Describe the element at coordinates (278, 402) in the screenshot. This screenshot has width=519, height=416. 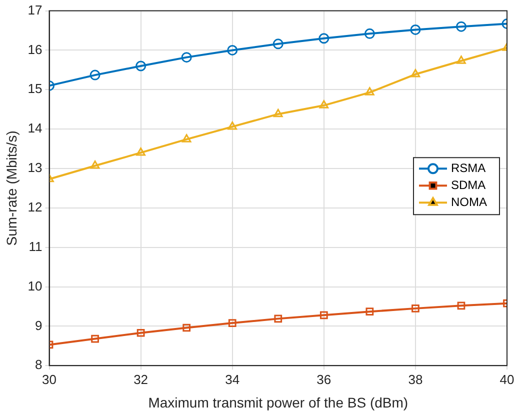
I see `x-axis-title: Maximum transmit power of the BS (dBm)` at that location.